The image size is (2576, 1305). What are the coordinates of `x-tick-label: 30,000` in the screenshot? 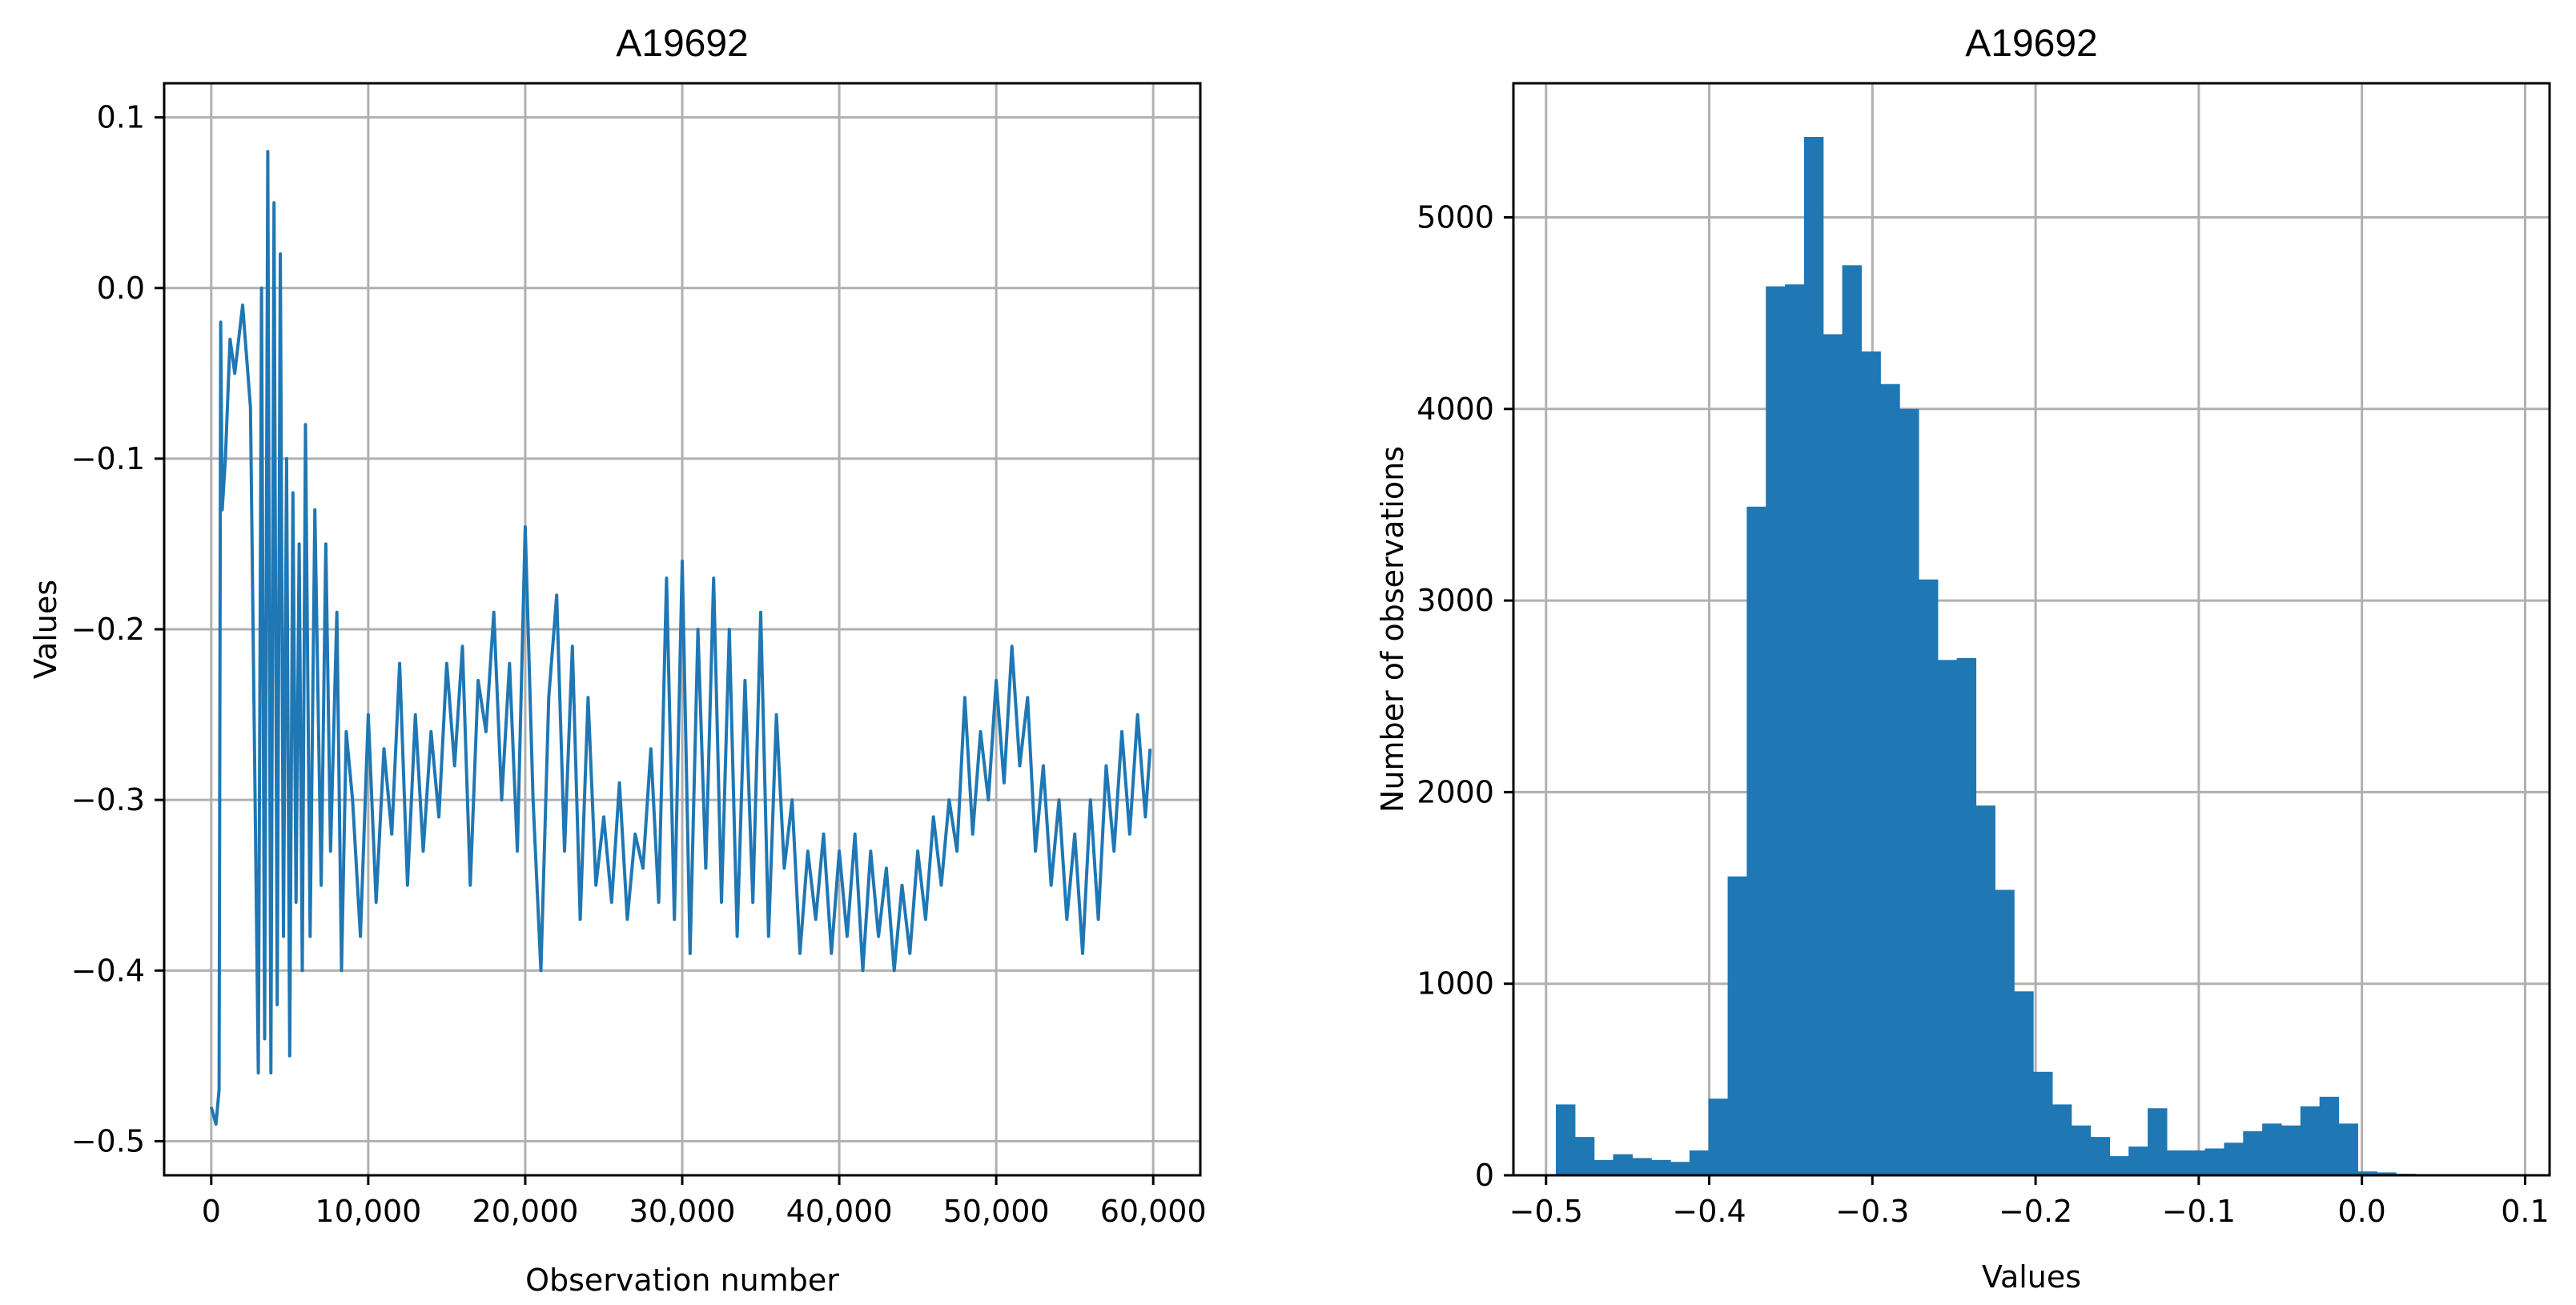 It's located at (682, 1212).